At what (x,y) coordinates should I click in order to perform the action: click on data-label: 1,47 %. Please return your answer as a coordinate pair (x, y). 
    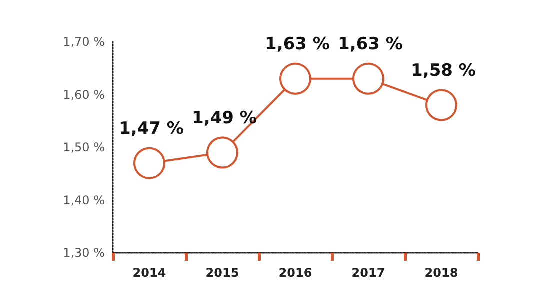
    Looking at the image, I should click on (151, 128).